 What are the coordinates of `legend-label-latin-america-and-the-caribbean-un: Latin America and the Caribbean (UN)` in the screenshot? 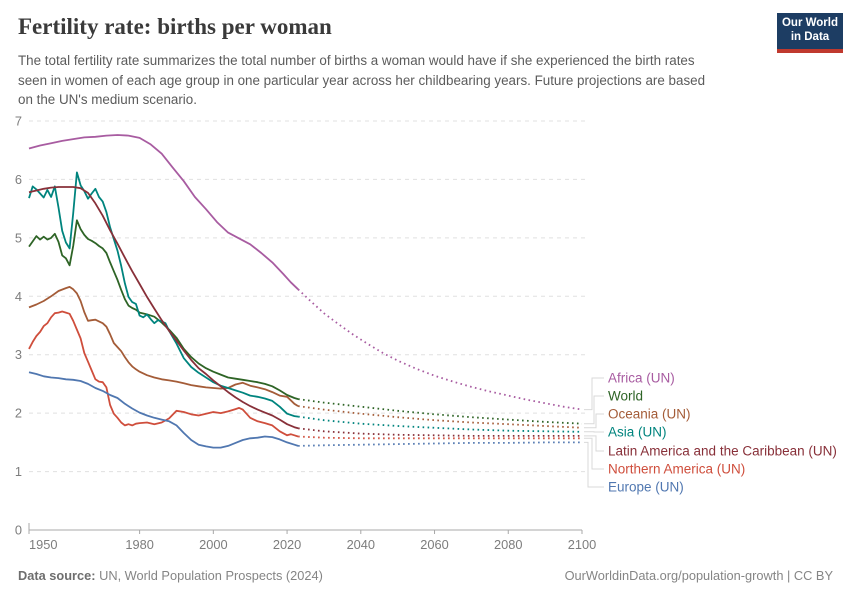 It's located at (722, 451).